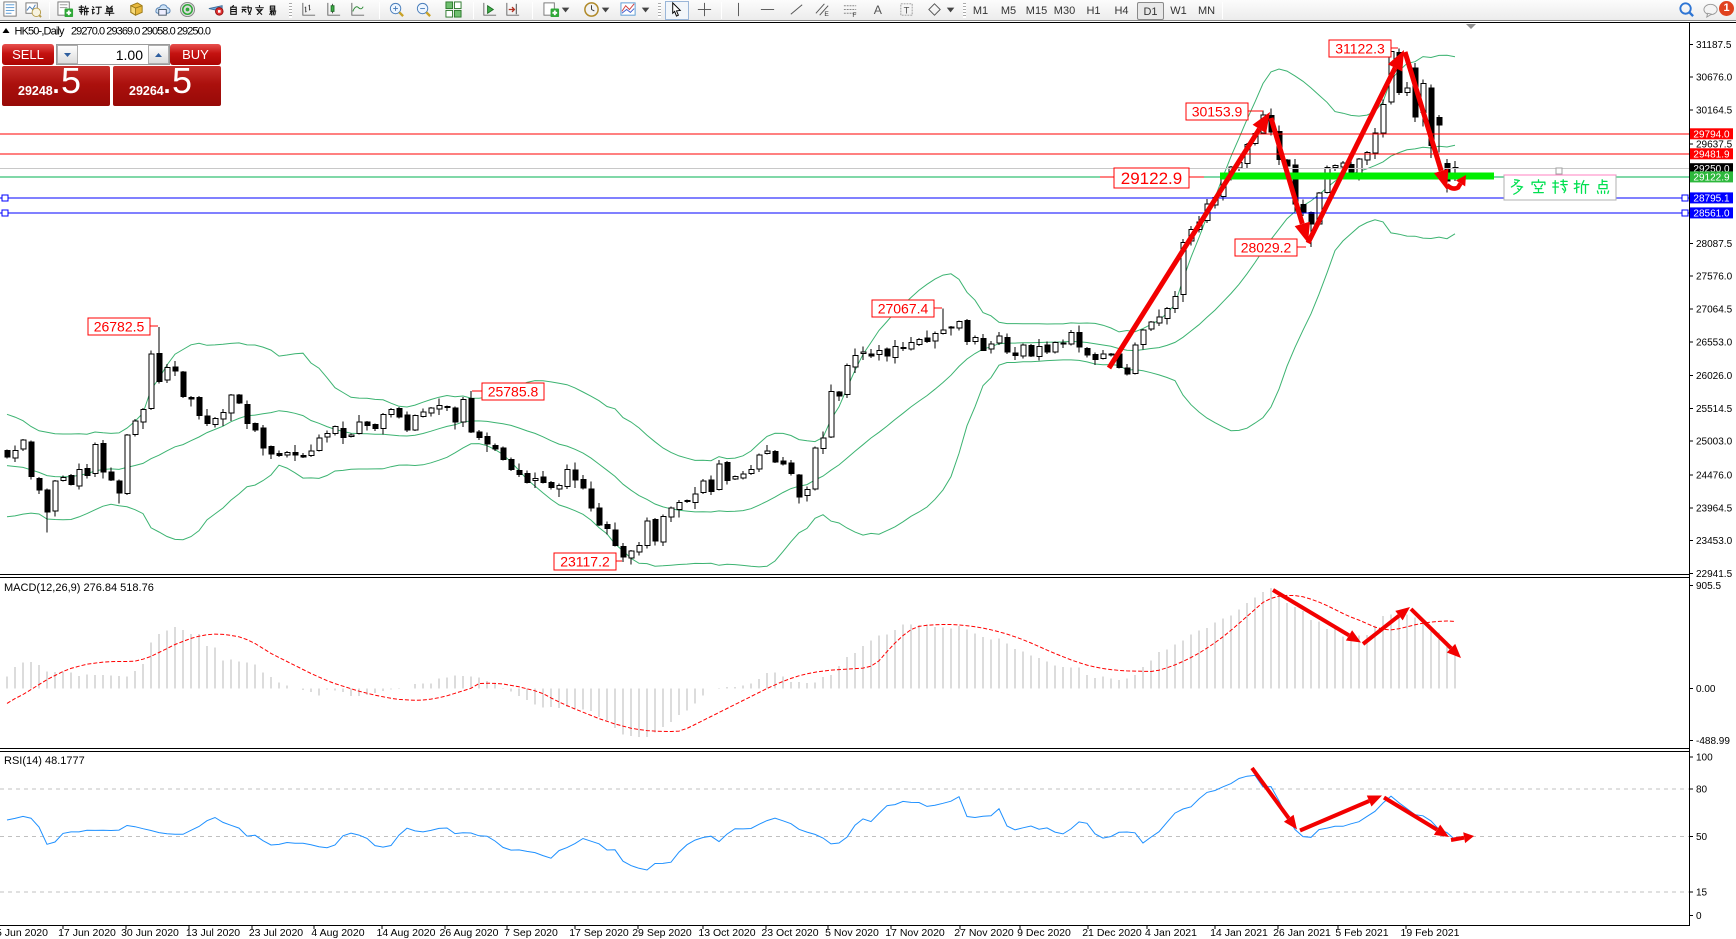 This screenshot has width=1736, height=939. Describe the element at coordinates (276, 933) in the screenshot. I see `svg-text: 23 Jul 2020` at that location.